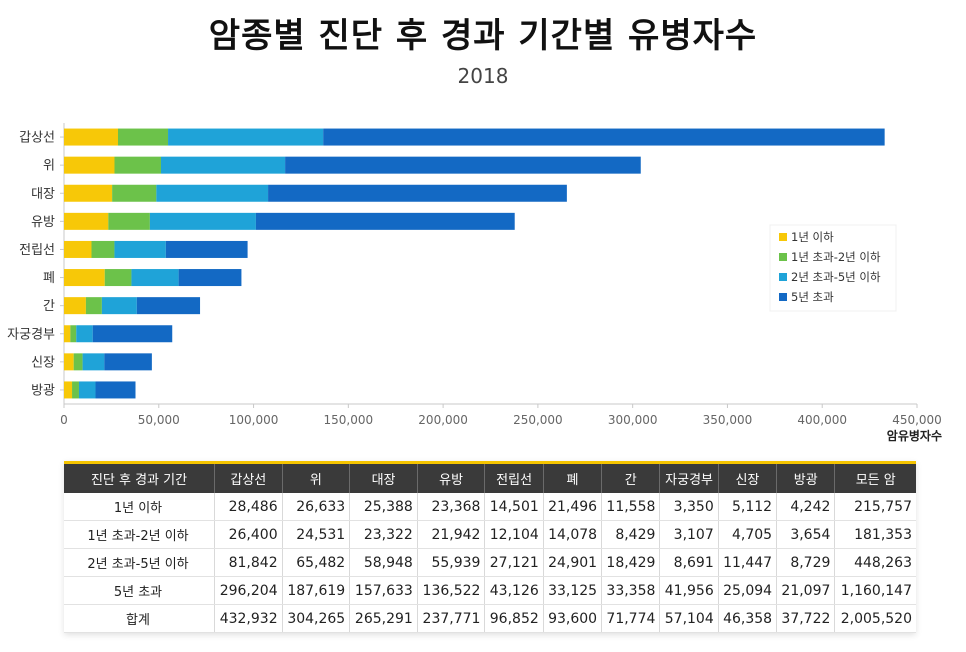  What do you see at coordinates (572, 618) in the screenshot?
I see `table-cell: 93,600` at bounding box center [572, 618].